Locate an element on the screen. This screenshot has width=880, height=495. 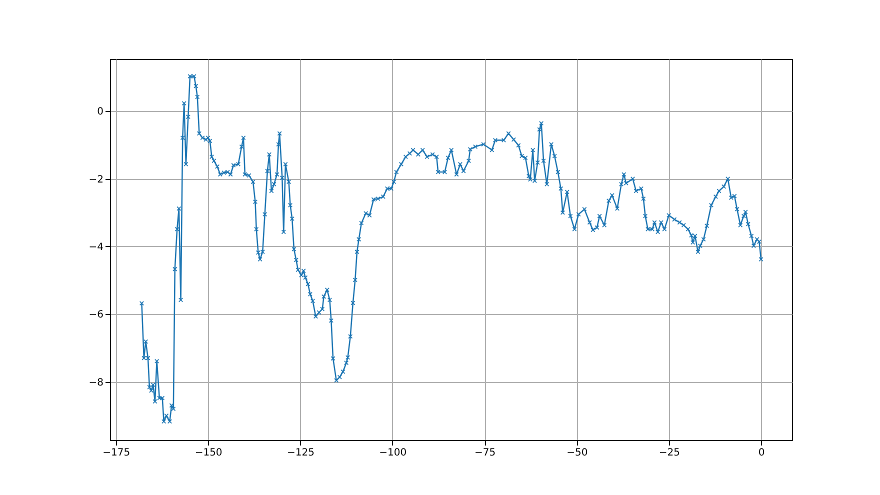
y-tick-label: −4 is located at coordinates (96, 247).